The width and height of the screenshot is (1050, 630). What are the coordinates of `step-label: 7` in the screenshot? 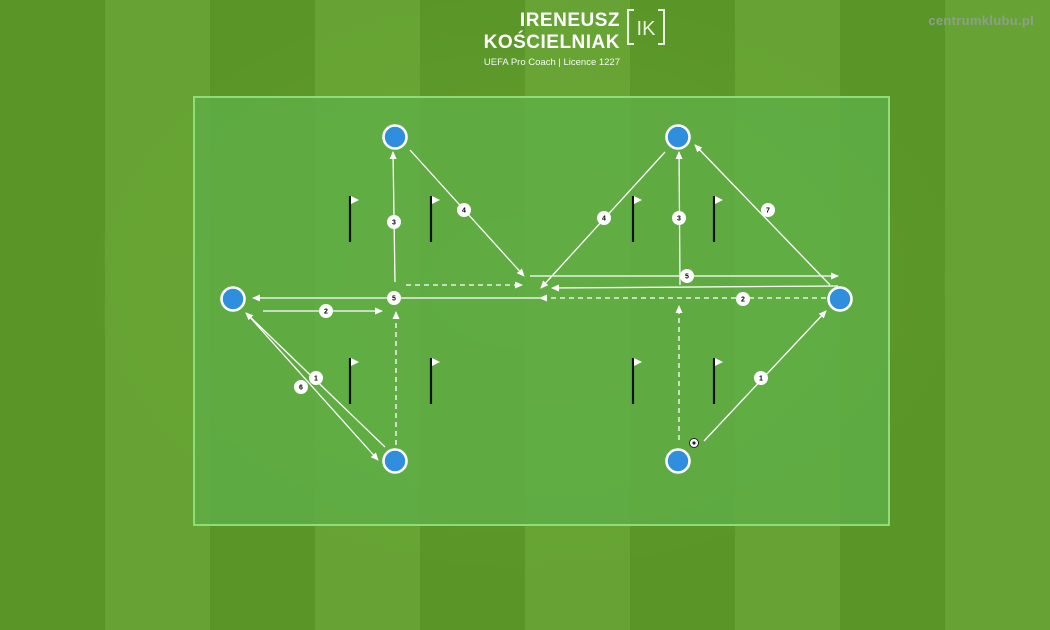 It's located at (768, 210).